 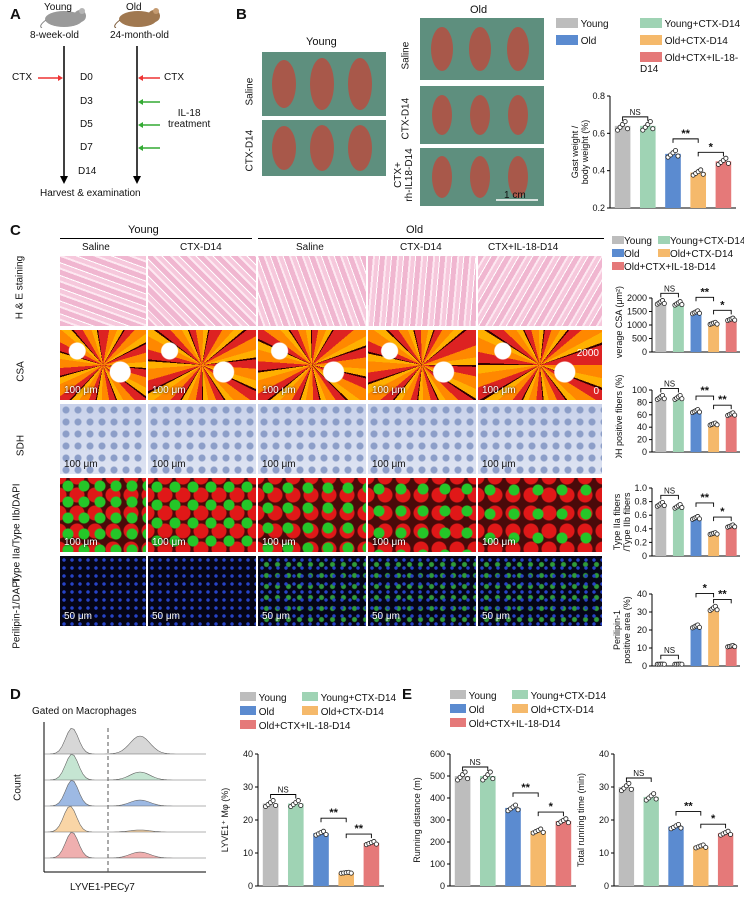 I want to click on b-old-row-il18: CTX+ rh-IL18-D14, so click(x=404, y=175).